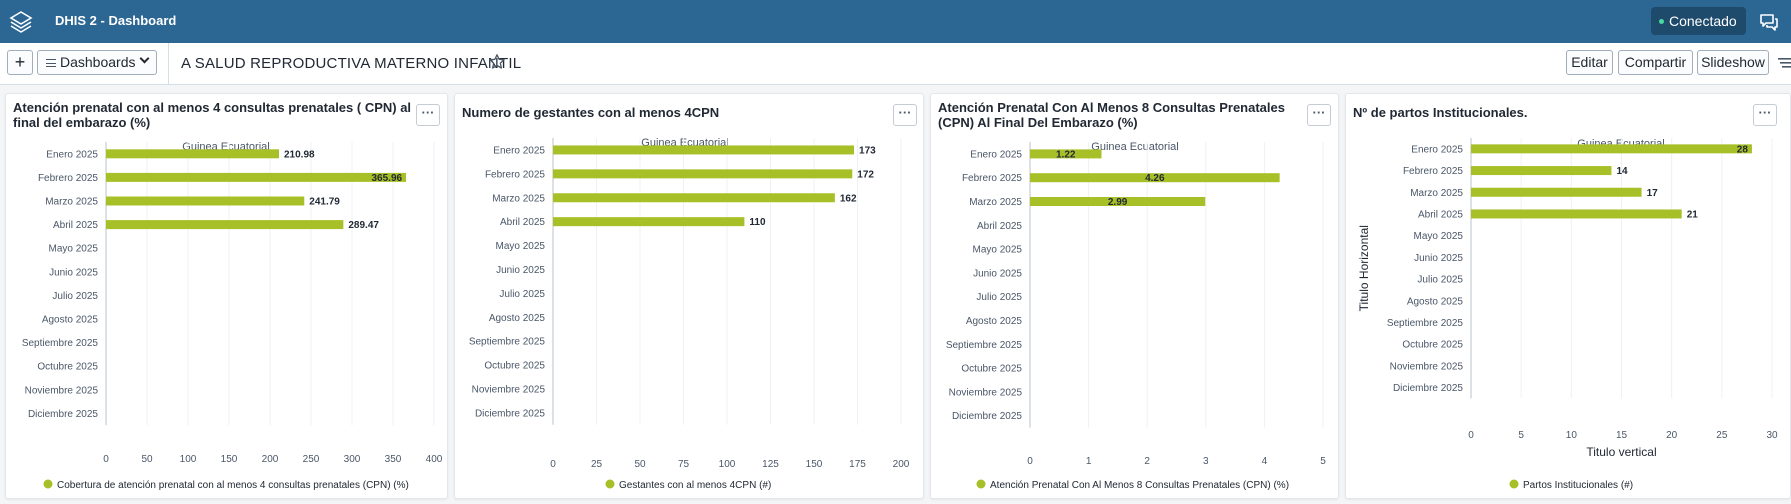  I want to click on share-button: Compartir, so click(1655, 62).